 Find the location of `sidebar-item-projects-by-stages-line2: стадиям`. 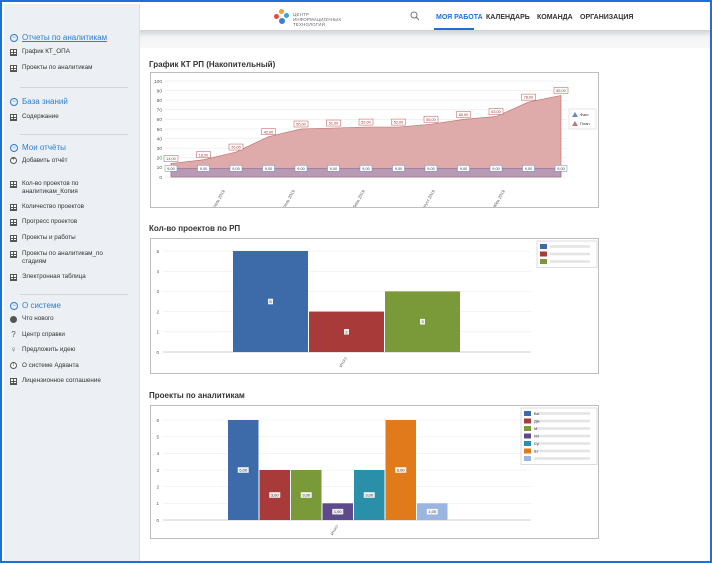

sidebar-item-projects-by-stages-line2: стадиям is located at coordinates (34, 261).